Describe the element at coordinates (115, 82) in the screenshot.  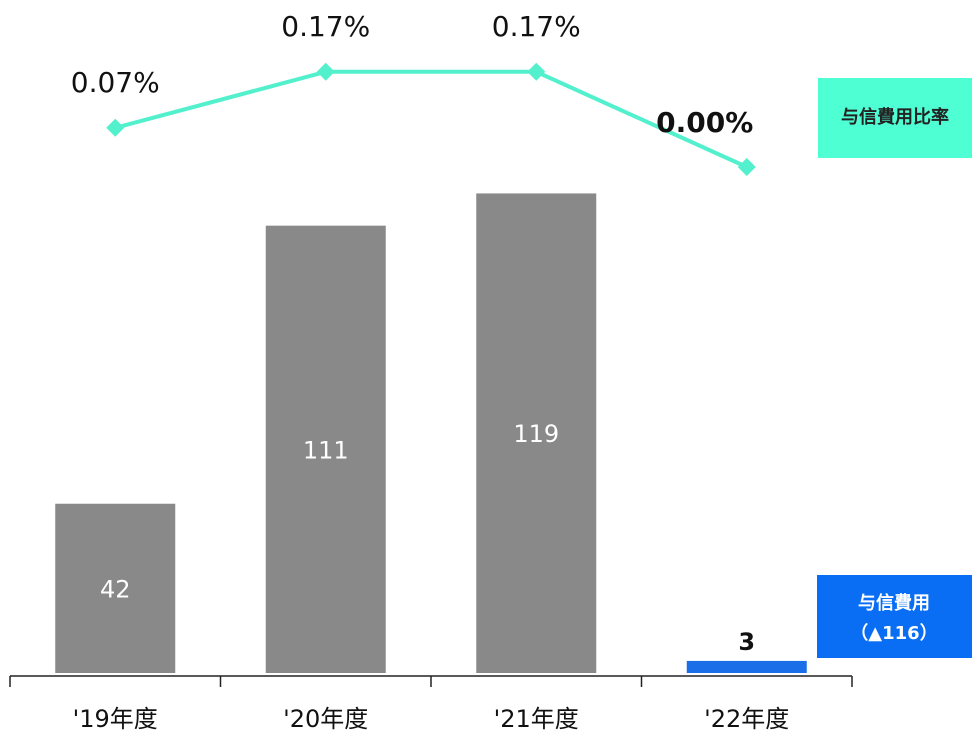
I see `line-value-label: 0.07%` at that location.